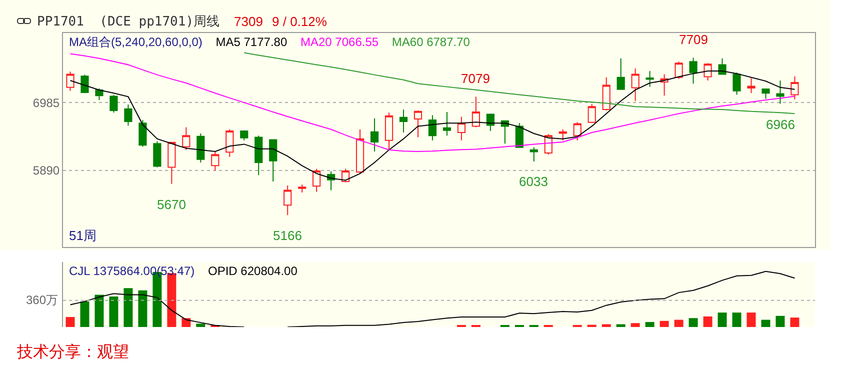 The height and width of the screenshot is (371, 864). What do you see at coordinates (693, 39) in the screenshot?
I see `annotation: 7709` at bounding box center [693, 39].